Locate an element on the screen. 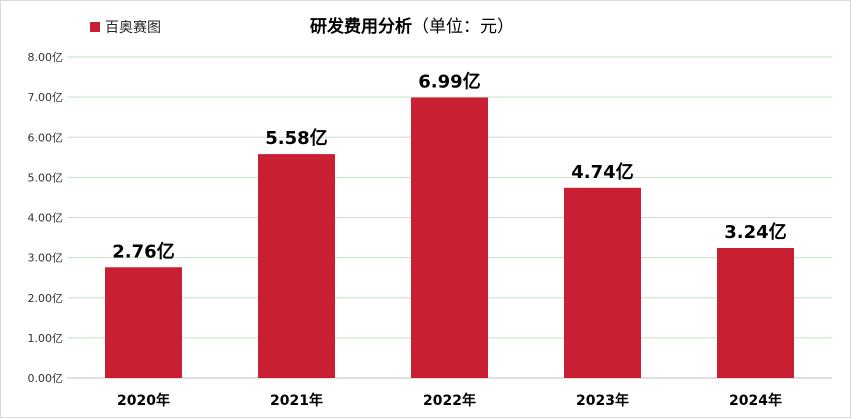  data-label: 4.74亿 is located at coordinates (602, 172).